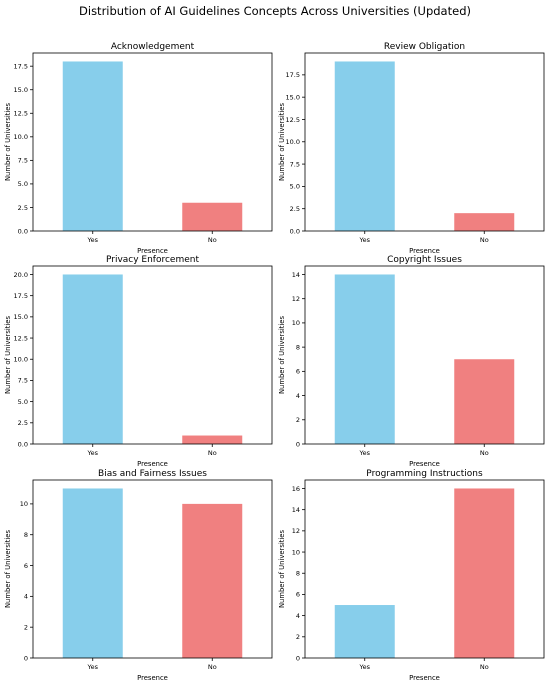 The width and height of the screenshot is (550, 682). What do you see at coordinates (153, 47) in the screenshot?
I see `subplot-title: Acknowledgement` at bounding box center [153, 47].